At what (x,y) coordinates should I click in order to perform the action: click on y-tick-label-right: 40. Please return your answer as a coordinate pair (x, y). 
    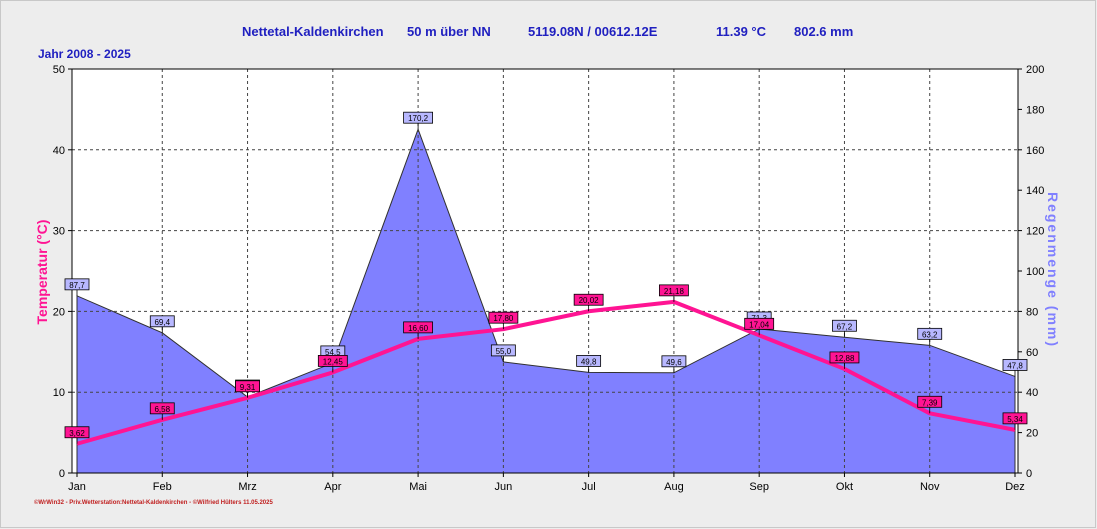
    Looking at the image, I should click on (1032, 393).